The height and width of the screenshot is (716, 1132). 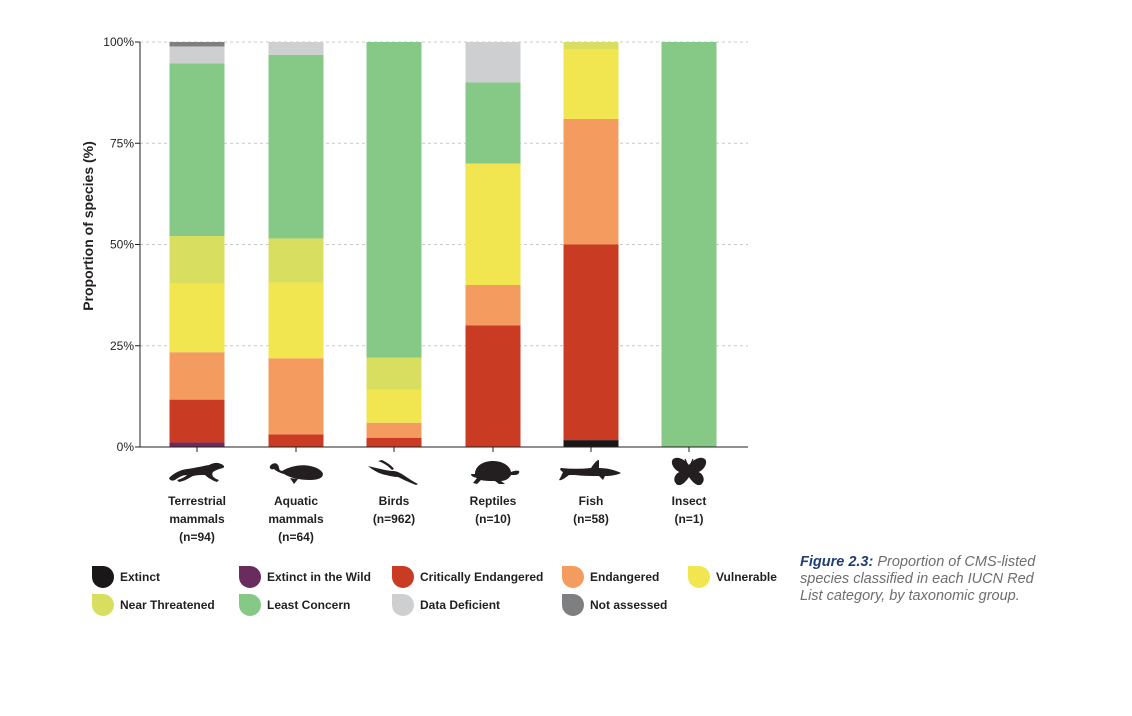 I want to click on x-category-label: Birds, so click(x=394, y=501).